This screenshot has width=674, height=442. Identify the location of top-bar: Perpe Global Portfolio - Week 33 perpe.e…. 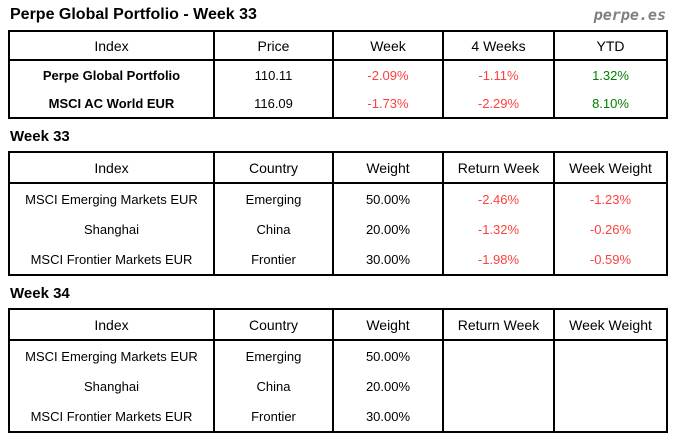
(337, 15).